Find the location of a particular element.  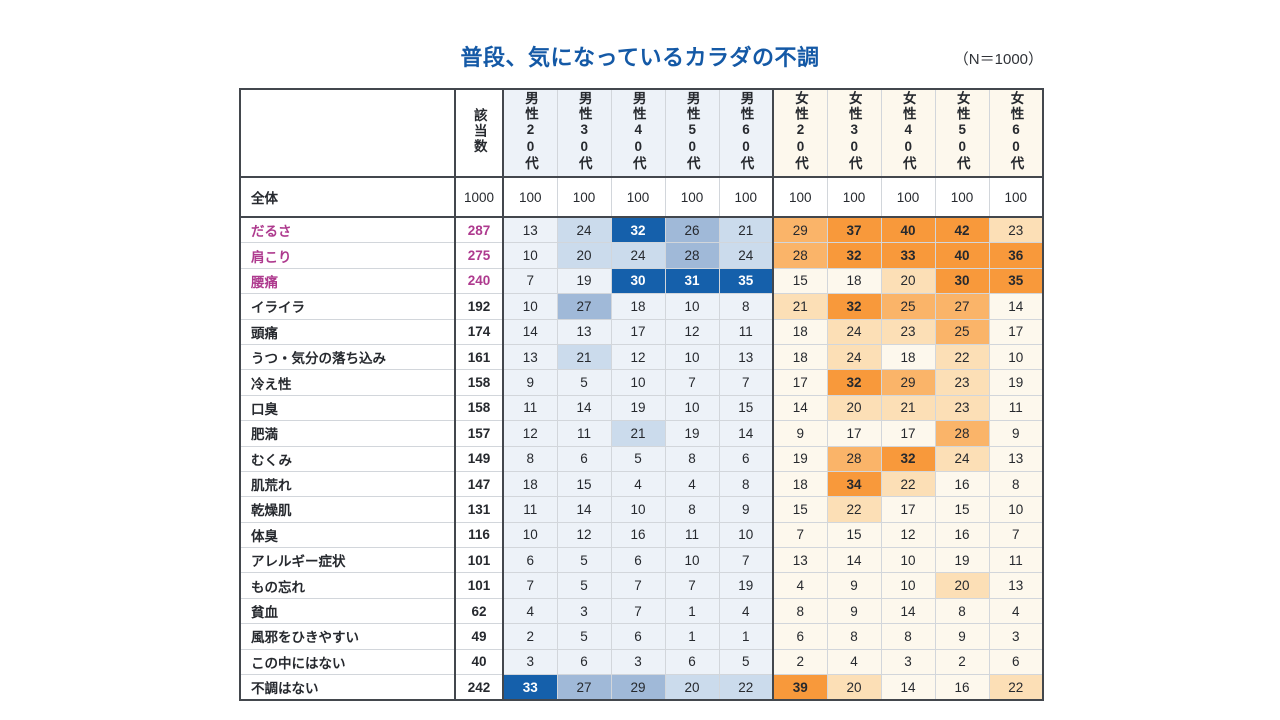

value-cell: 22 is located at coordinates (962, 357).